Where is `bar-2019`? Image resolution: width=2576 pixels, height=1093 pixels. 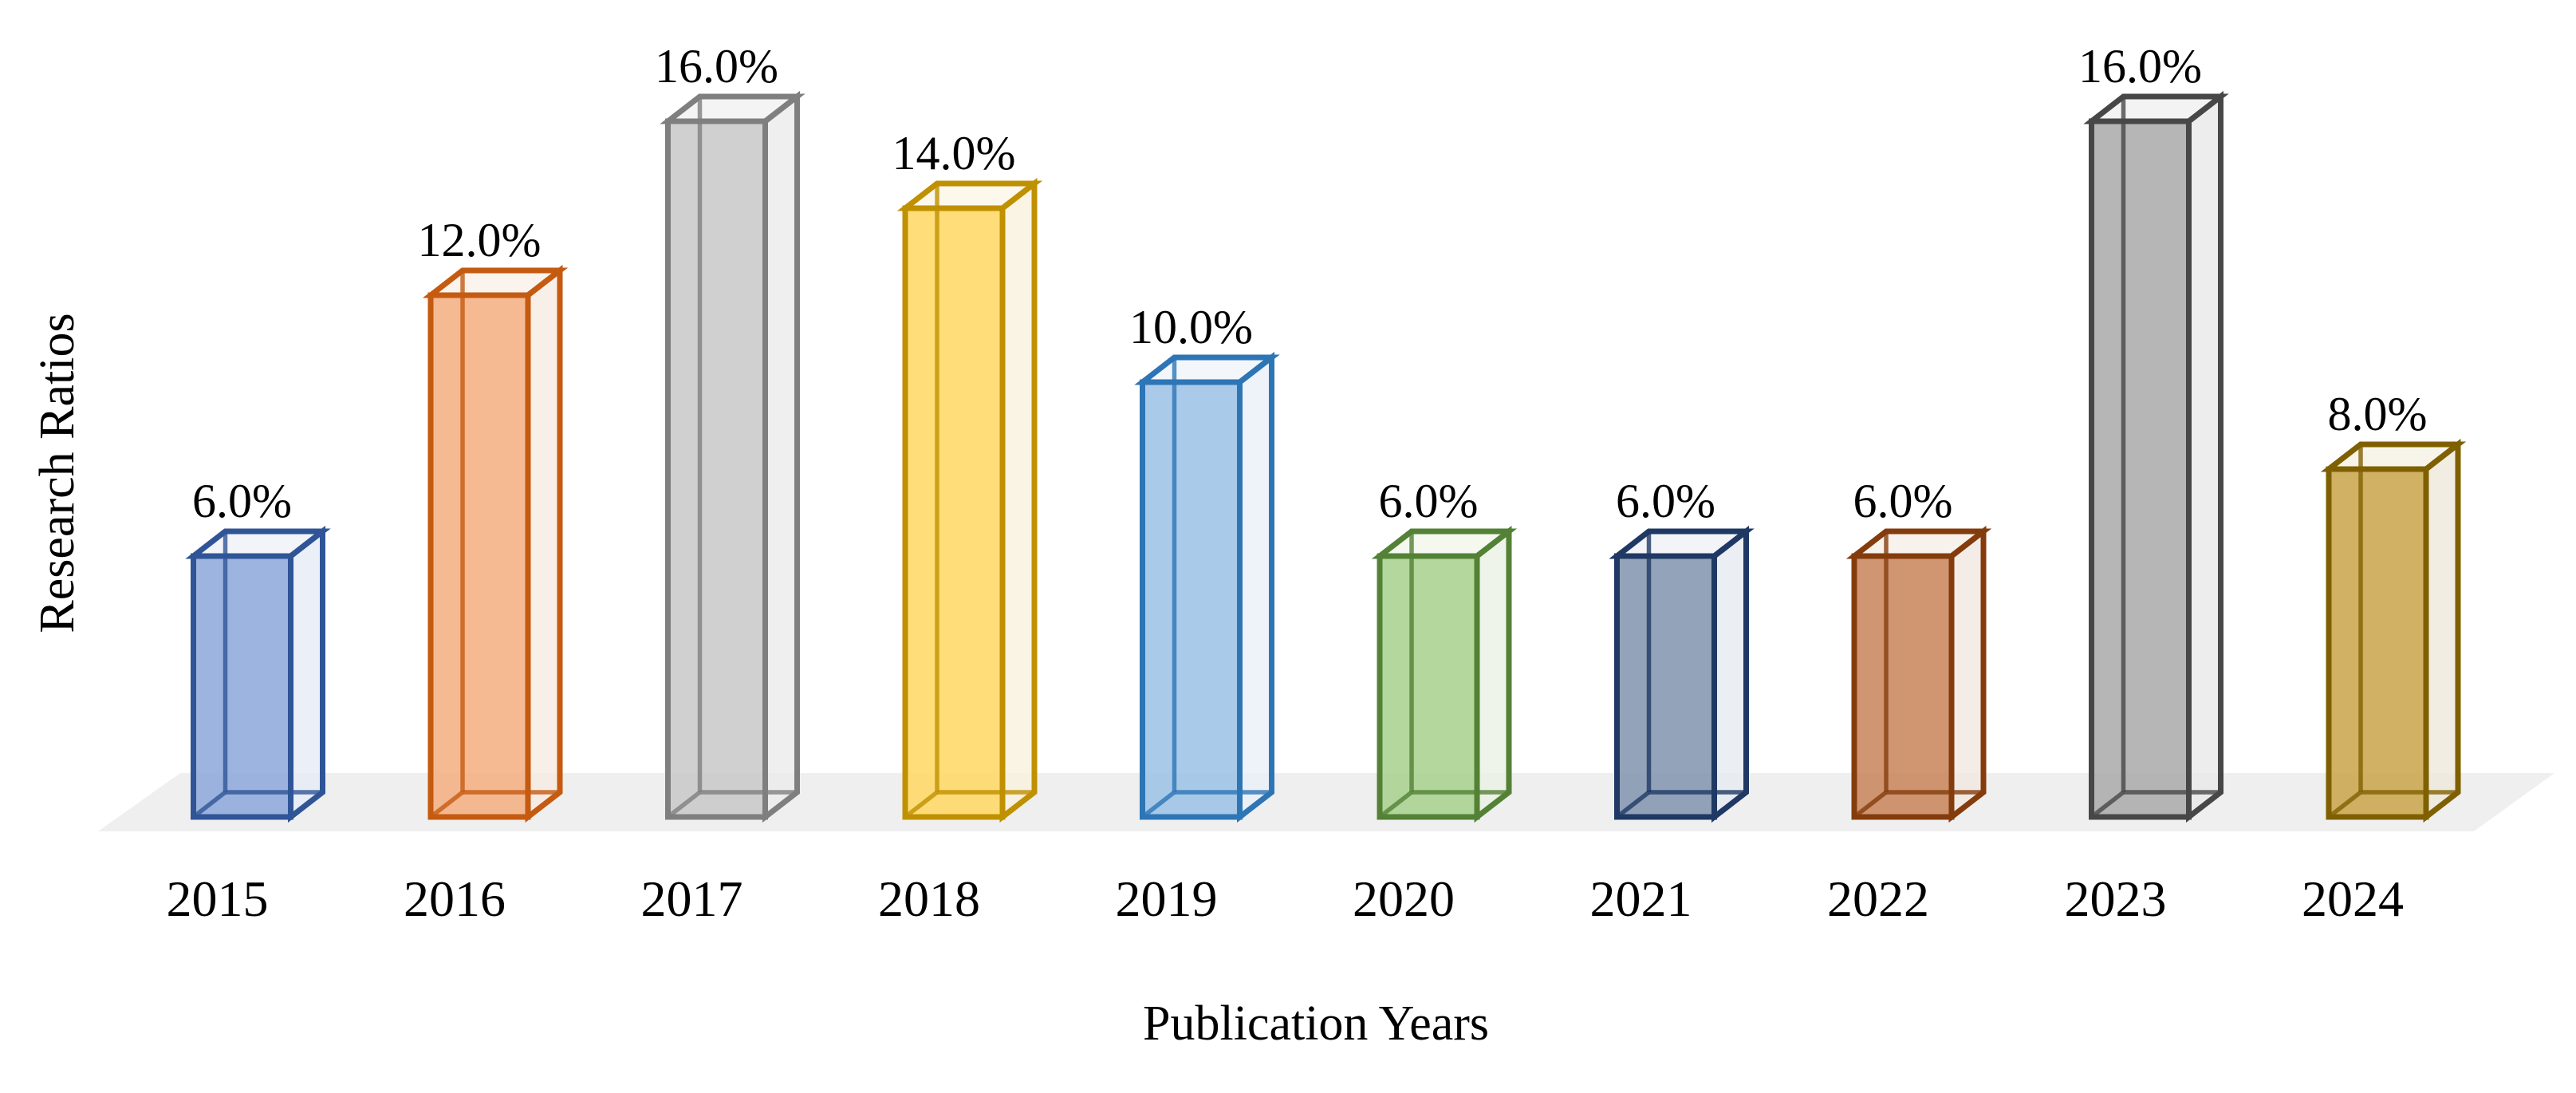 bar-2019 is located at coordinates (1207, 587).